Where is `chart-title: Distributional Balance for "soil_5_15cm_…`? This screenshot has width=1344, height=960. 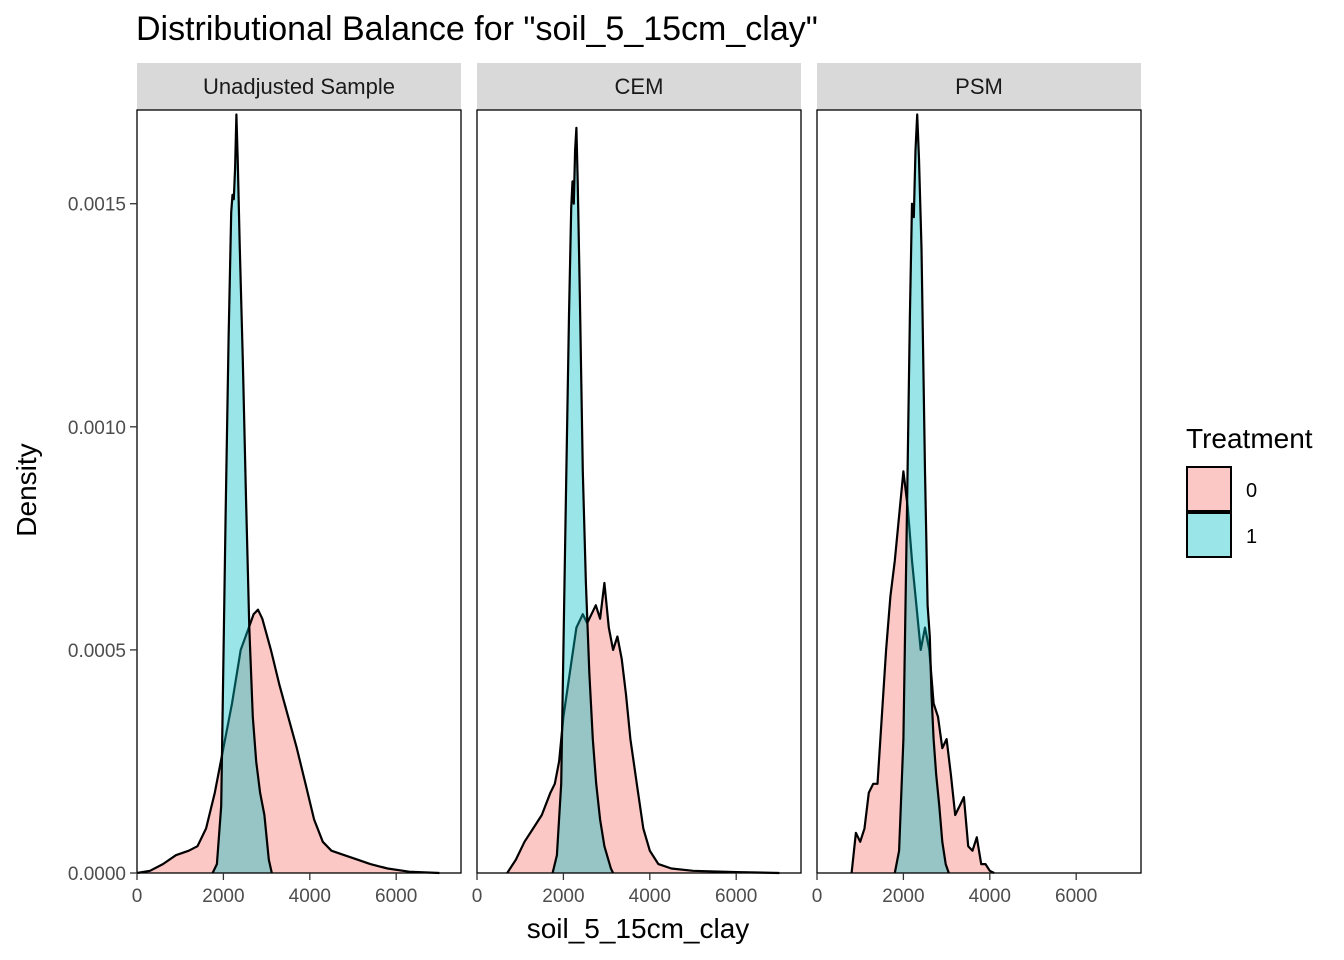 chart-title: Distributional Balance for "soil_5_15cm_… is located at coordinates (477, 29).